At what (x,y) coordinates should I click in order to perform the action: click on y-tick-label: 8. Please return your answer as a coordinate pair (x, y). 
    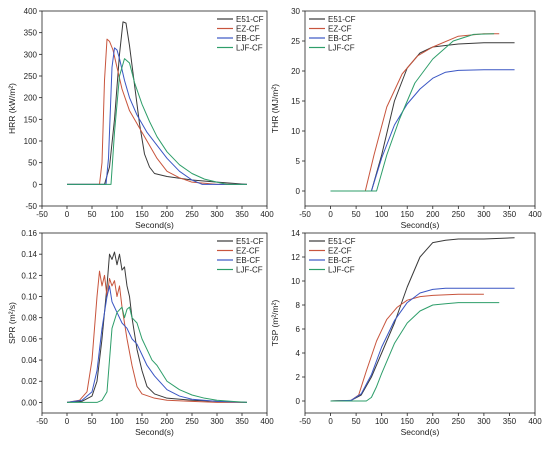
    Looking at the image, I should click on (298, 305).